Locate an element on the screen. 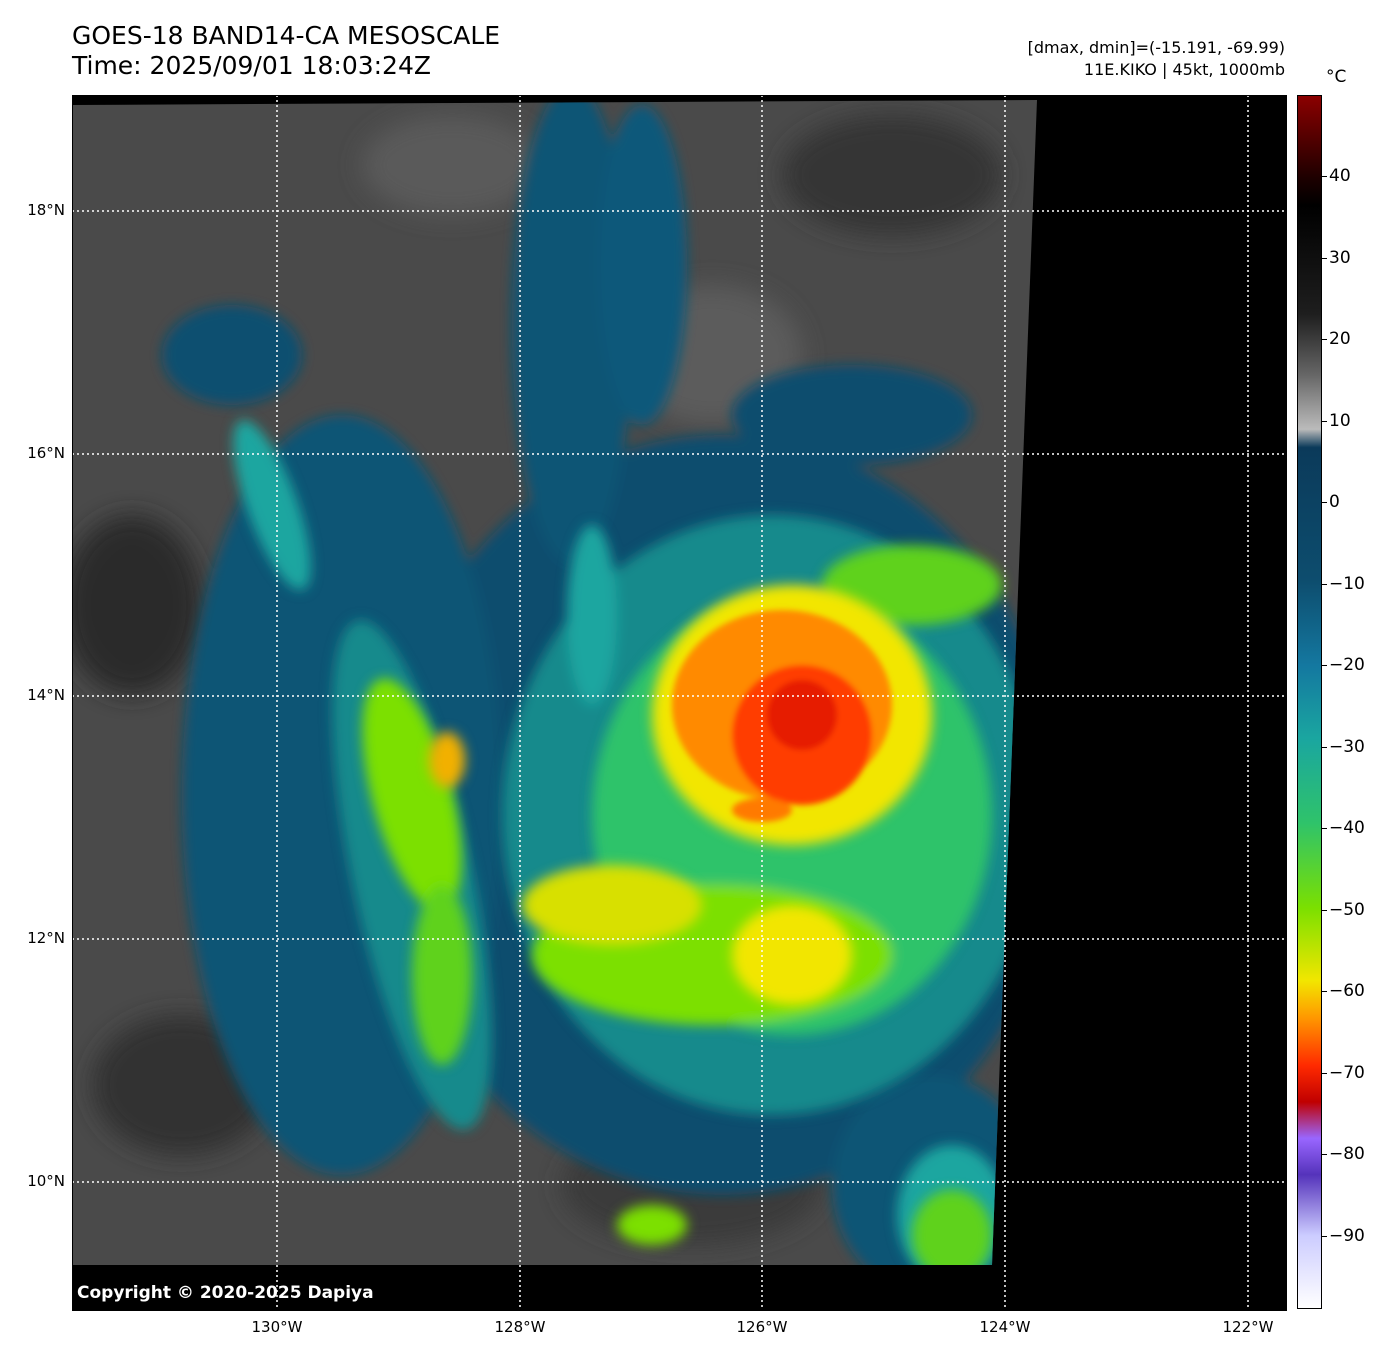 This screenshot has height=1359, width=1390. storm-info: 11E.KIKO | 45kt, 1000mb is located at coordinates (1184, 69).